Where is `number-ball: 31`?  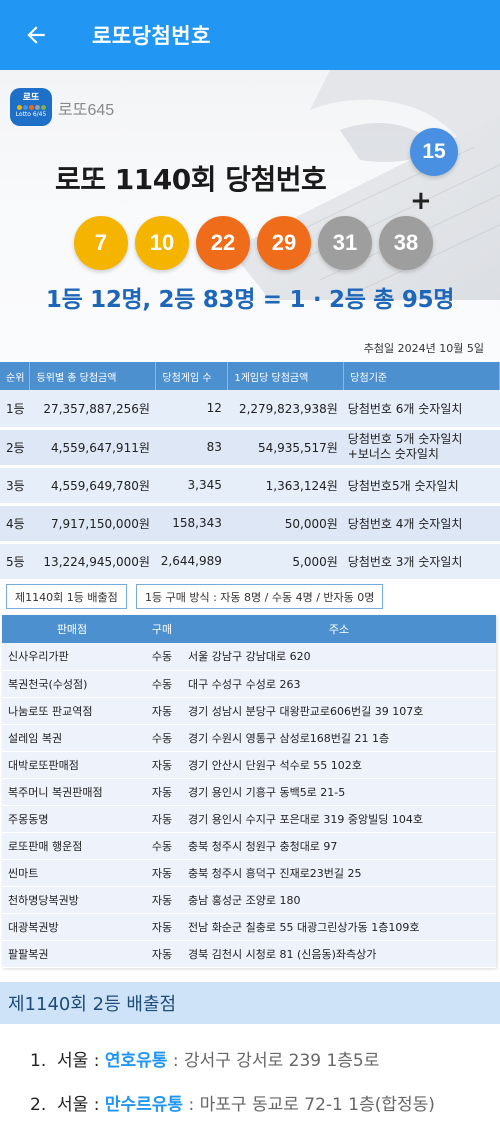
number-ball: 31 is located at coordinates (345, 243).